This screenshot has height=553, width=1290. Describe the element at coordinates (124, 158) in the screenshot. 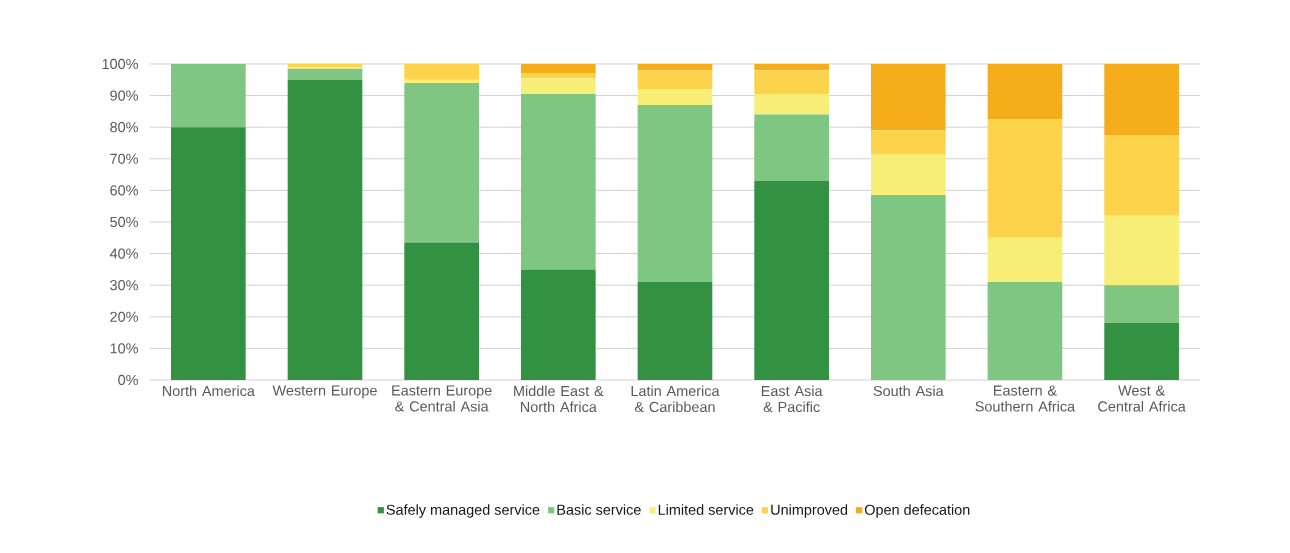

I see `y-tick-label: 70%` at that location.